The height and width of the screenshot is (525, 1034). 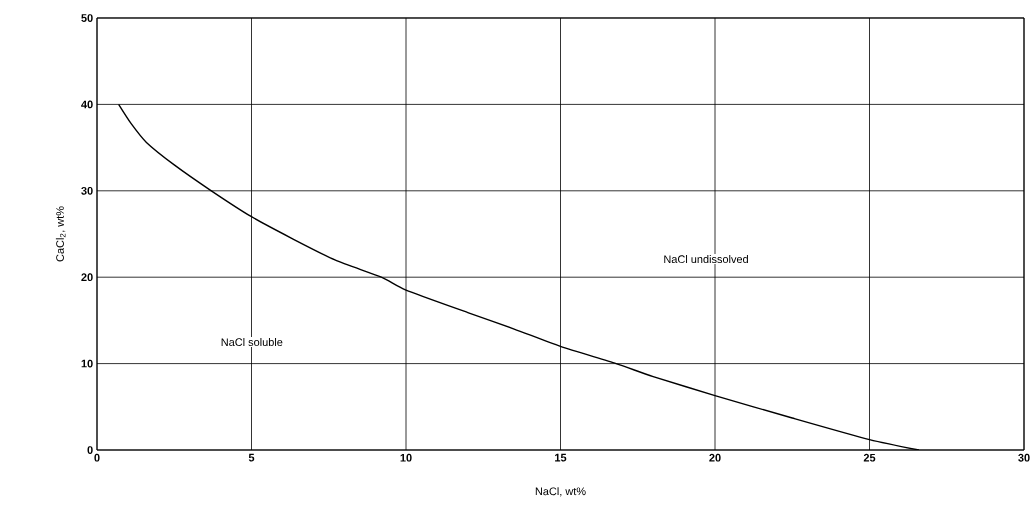 I want to click on y-axis-title: CaCl$_{2}$, wt%, so click(x=60, y=234).